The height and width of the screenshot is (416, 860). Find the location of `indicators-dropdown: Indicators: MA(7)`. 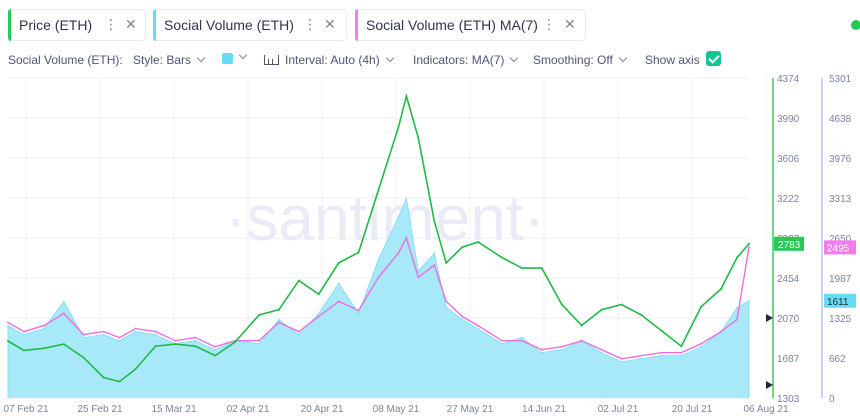

indicators-dropdown: Indicators: MA(7) is located at coordinates (466, 60).